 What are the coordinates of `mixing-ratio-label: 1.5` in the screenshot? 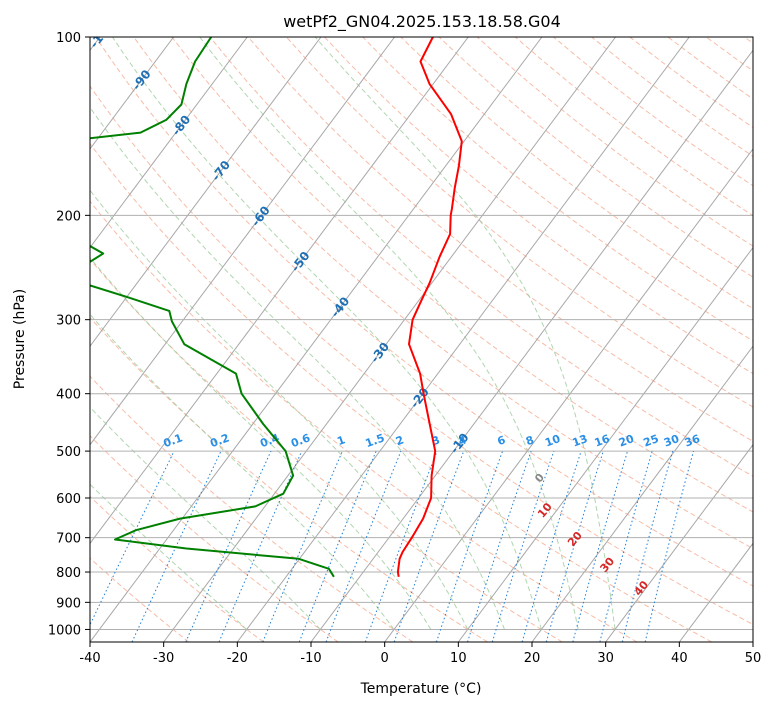 It's located at (375, 440).